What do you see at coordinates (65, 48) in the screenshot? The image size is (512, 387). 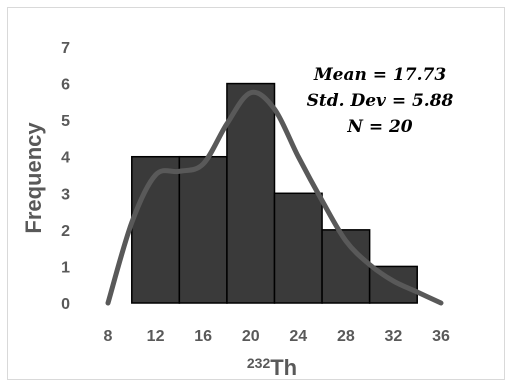 I see `y-tick-label-7: 7` at bounding box center [65, 48].